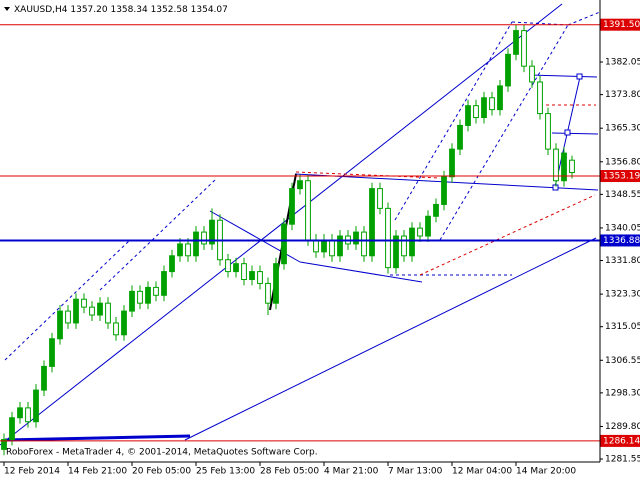 The width and height of the screenshot is (640, 480). I want to click on x-tick-label: 25 Feb 13:00, so click(225, 472).